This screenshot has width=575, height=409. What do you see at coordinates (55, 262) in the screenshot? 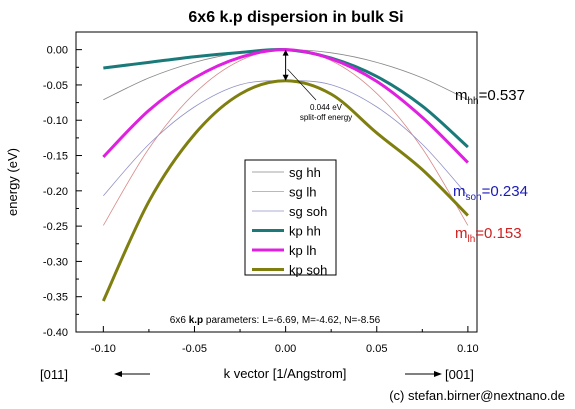
I see `y-tick-label: -0.30` at bounding box center [55, 262].